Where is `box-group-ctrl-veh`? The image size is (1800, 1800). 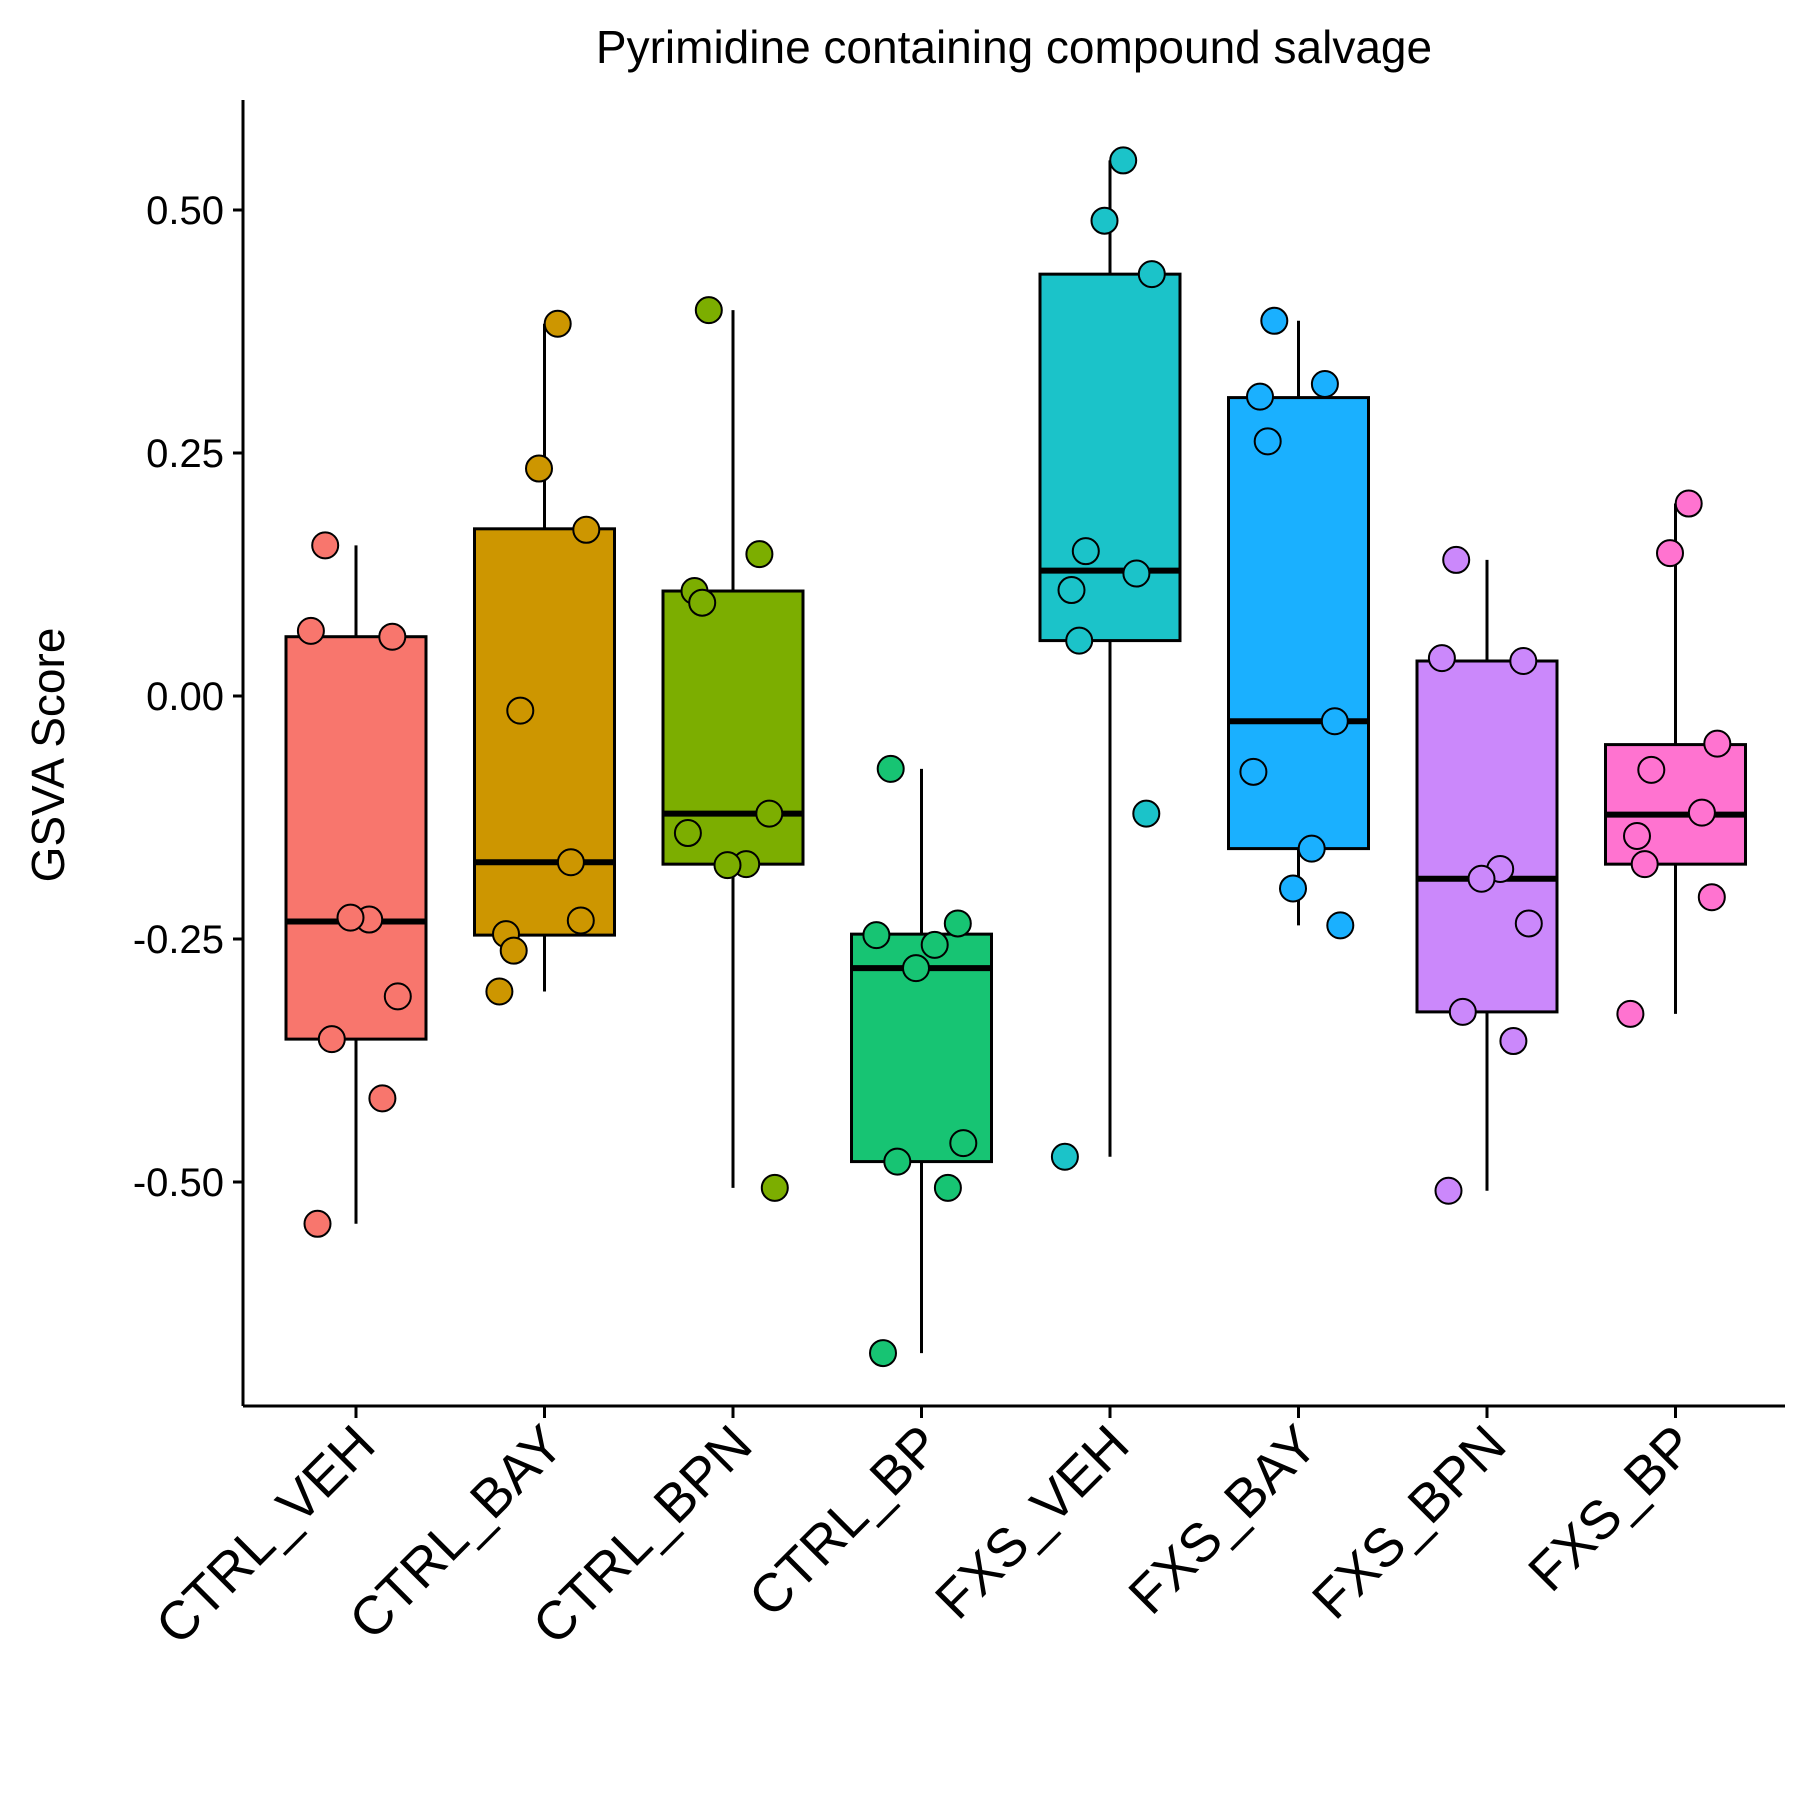
box-group-ctrl-veh is located at coordinates (356, 884).